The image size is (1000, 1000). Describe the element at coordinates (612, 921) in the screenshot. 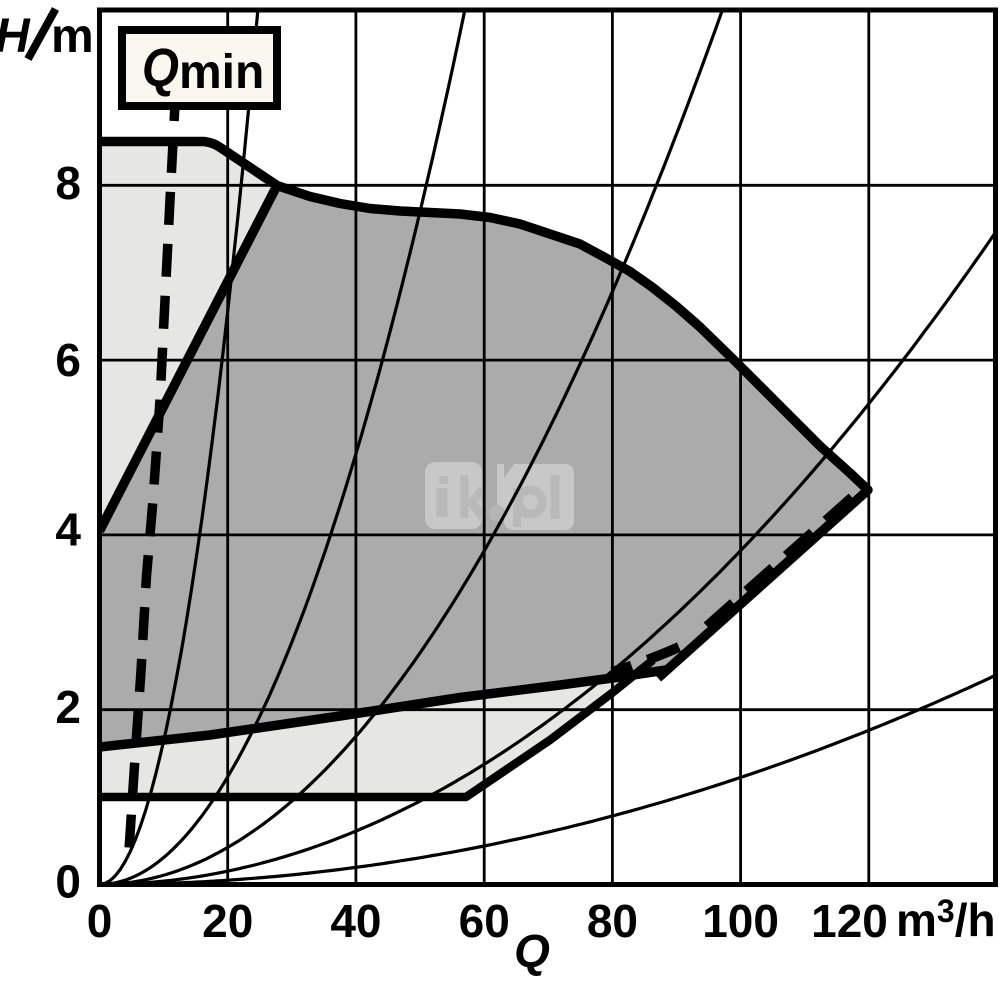

I see `svg-text: 80` at that location.